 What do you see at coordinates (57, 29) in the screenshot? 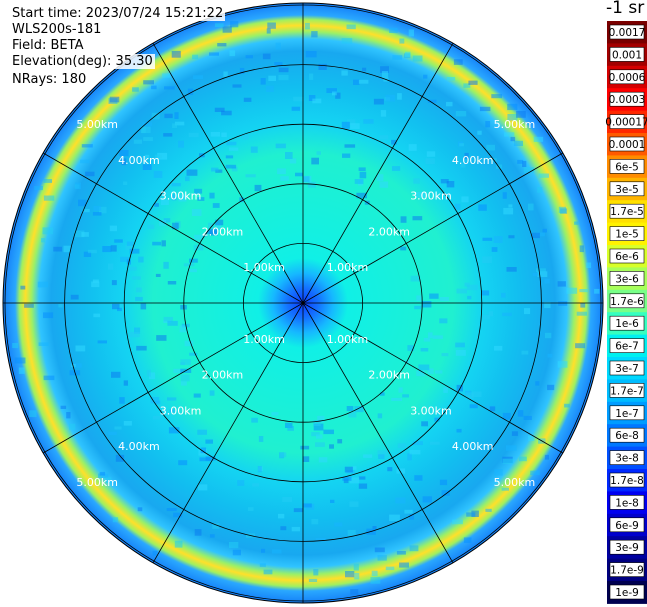
I see `instrument-label: WLS200s-181` at bounding box center [57, 29].